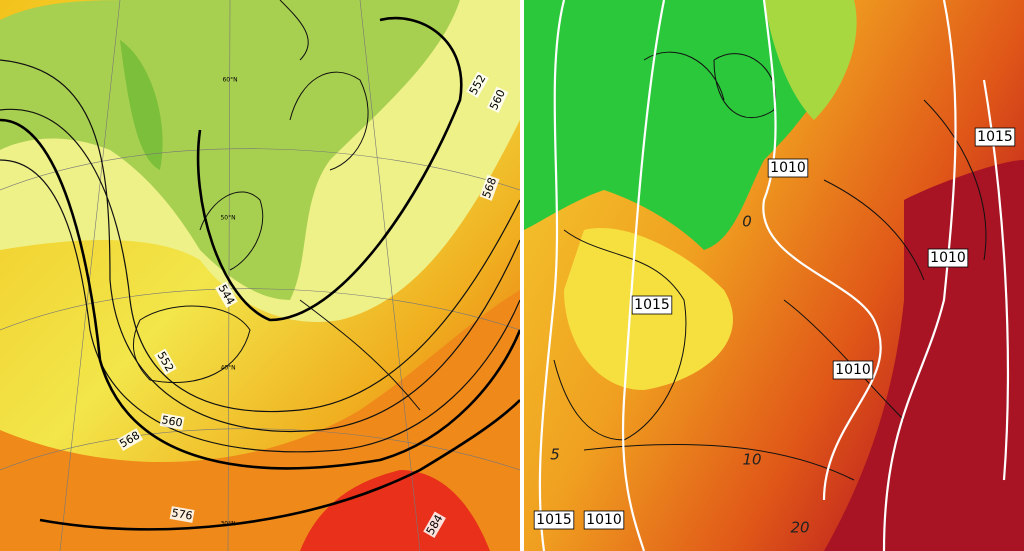 Image resolution: width=1024 pixels, height=551 pixels. What do you see at coordinates (229, 80) in the screenshot?
I see `latitude-label: 60°N` at bounding box center [229, 80].